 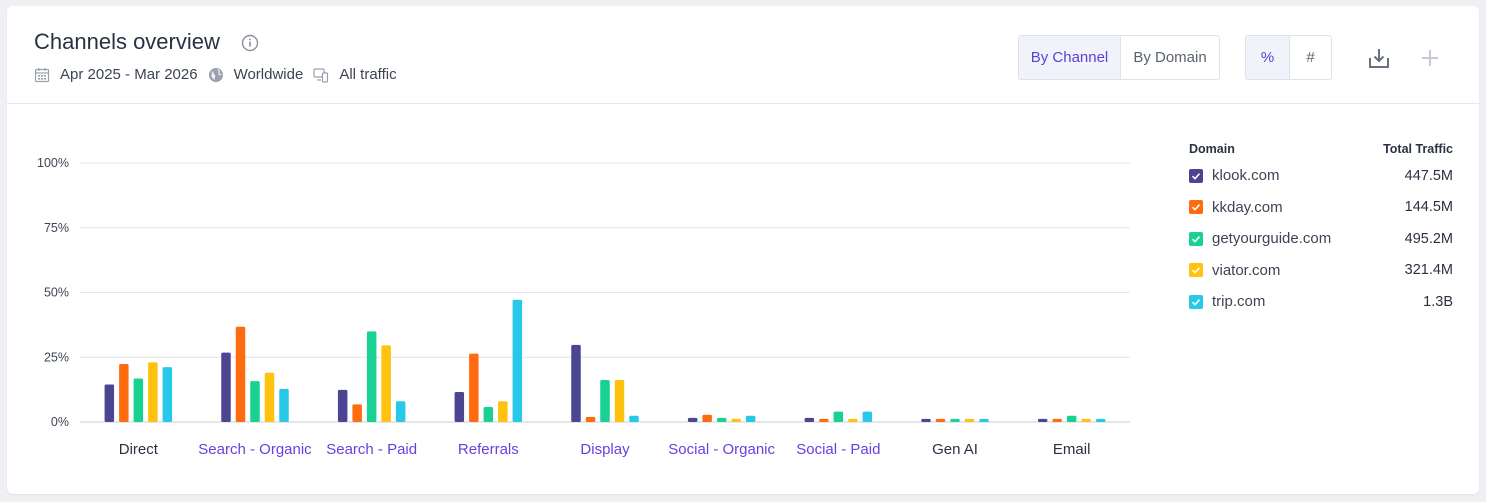 I want to click on legend-domain-header: Domain, so click(x=1212, y=149).